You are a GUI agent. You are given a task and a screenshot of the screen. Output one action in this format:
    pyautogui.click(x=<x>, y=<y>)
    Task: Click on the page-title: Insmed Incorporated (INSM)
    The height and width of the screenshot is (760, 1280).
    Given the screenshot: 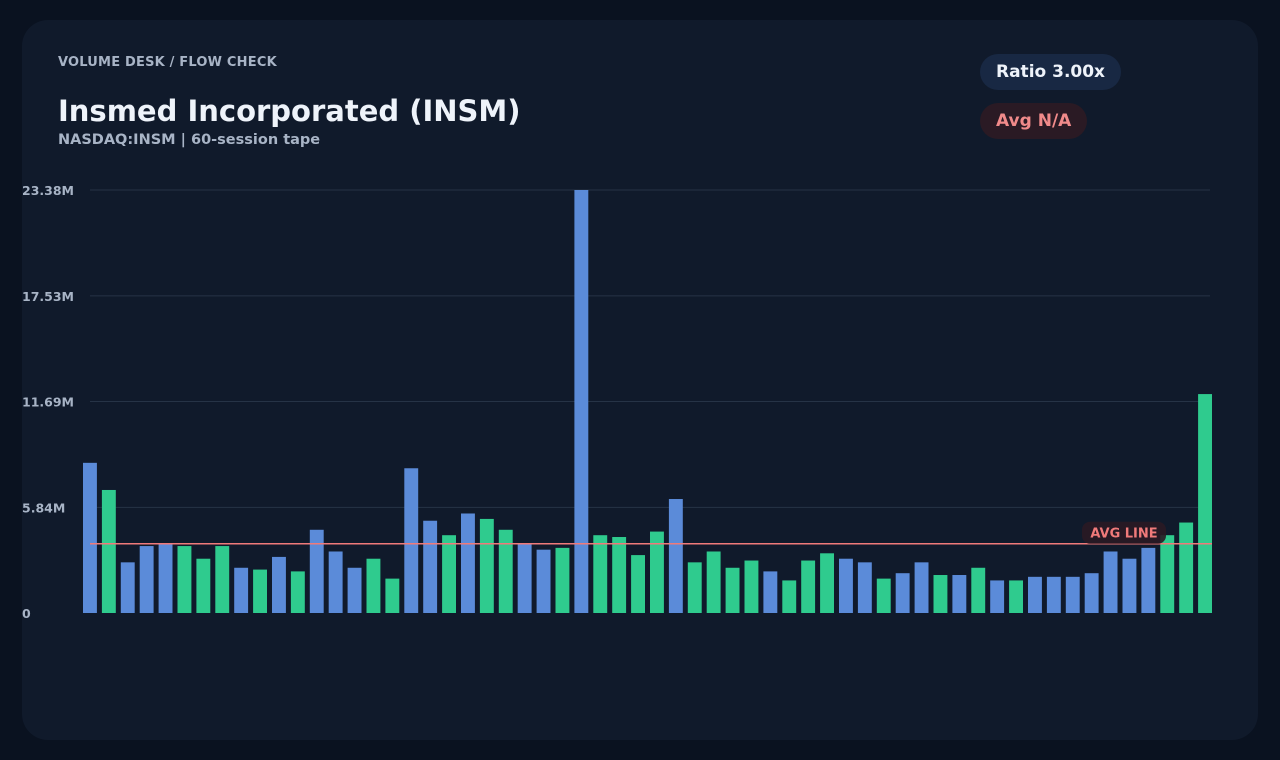 What is the action you would take?
    pyautogui.click(x=289, y=111)
    